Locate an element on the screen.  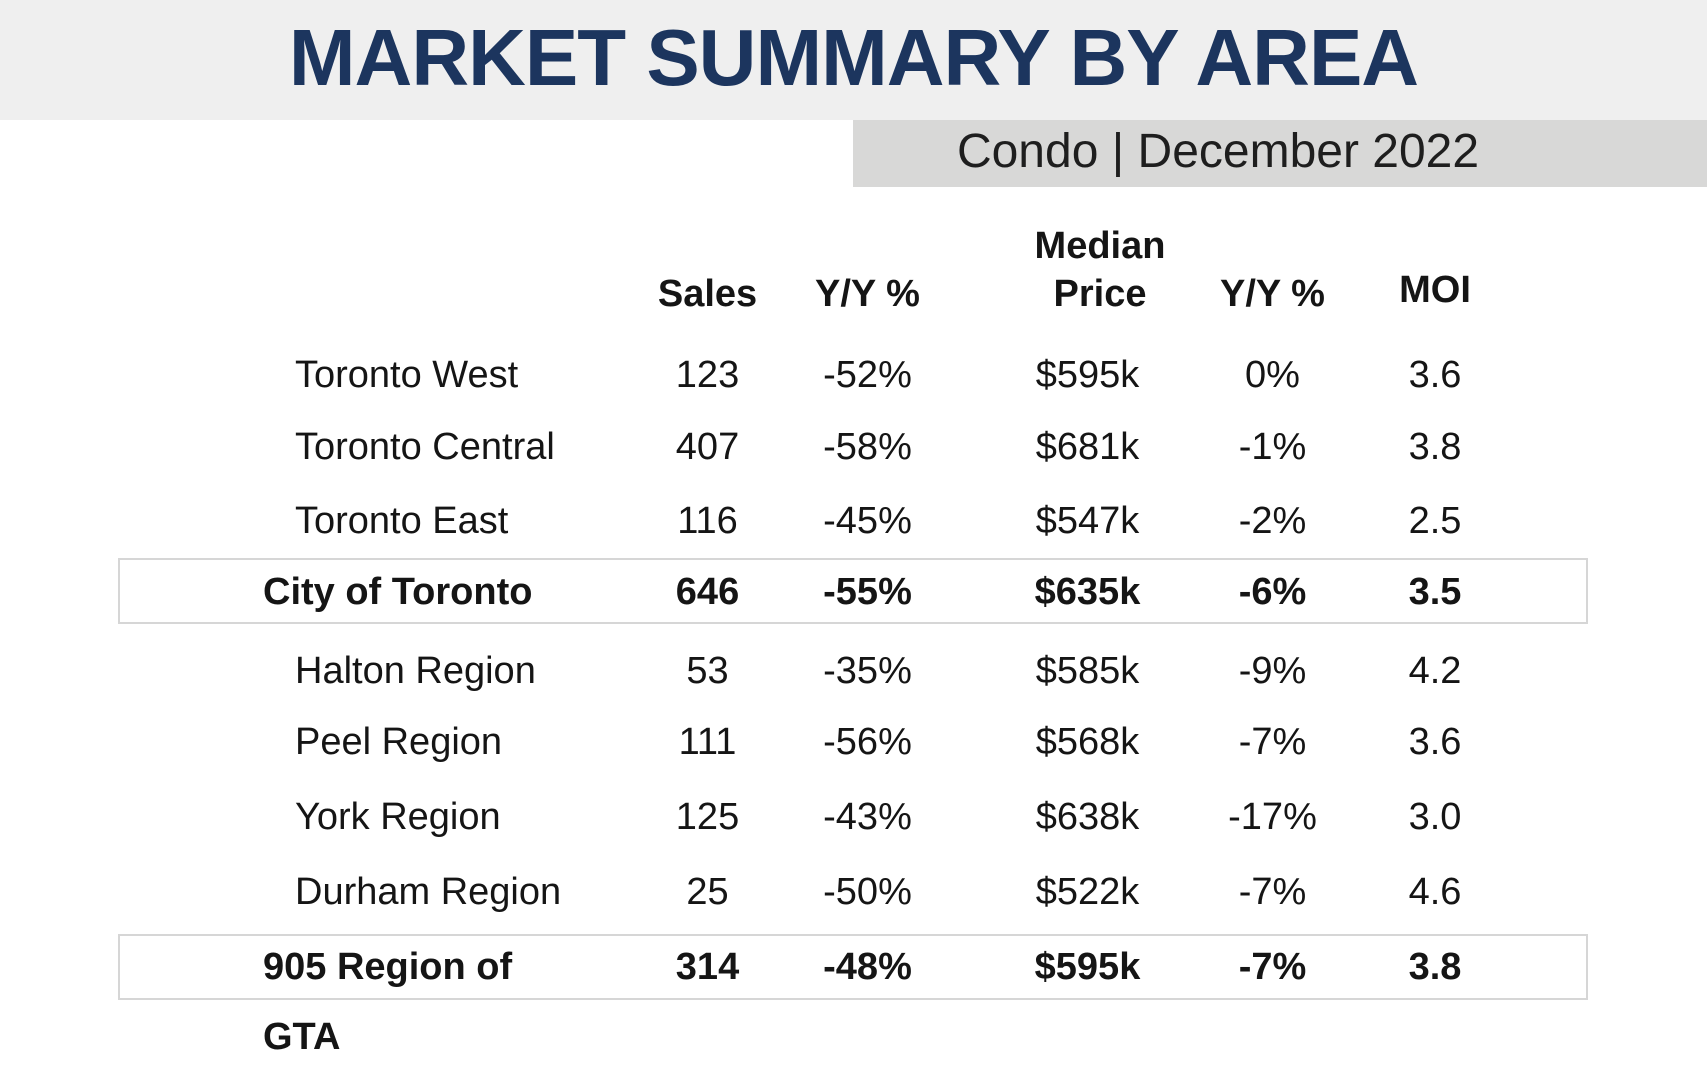
cell-sales: 25 is located at coordinates (707, 892).